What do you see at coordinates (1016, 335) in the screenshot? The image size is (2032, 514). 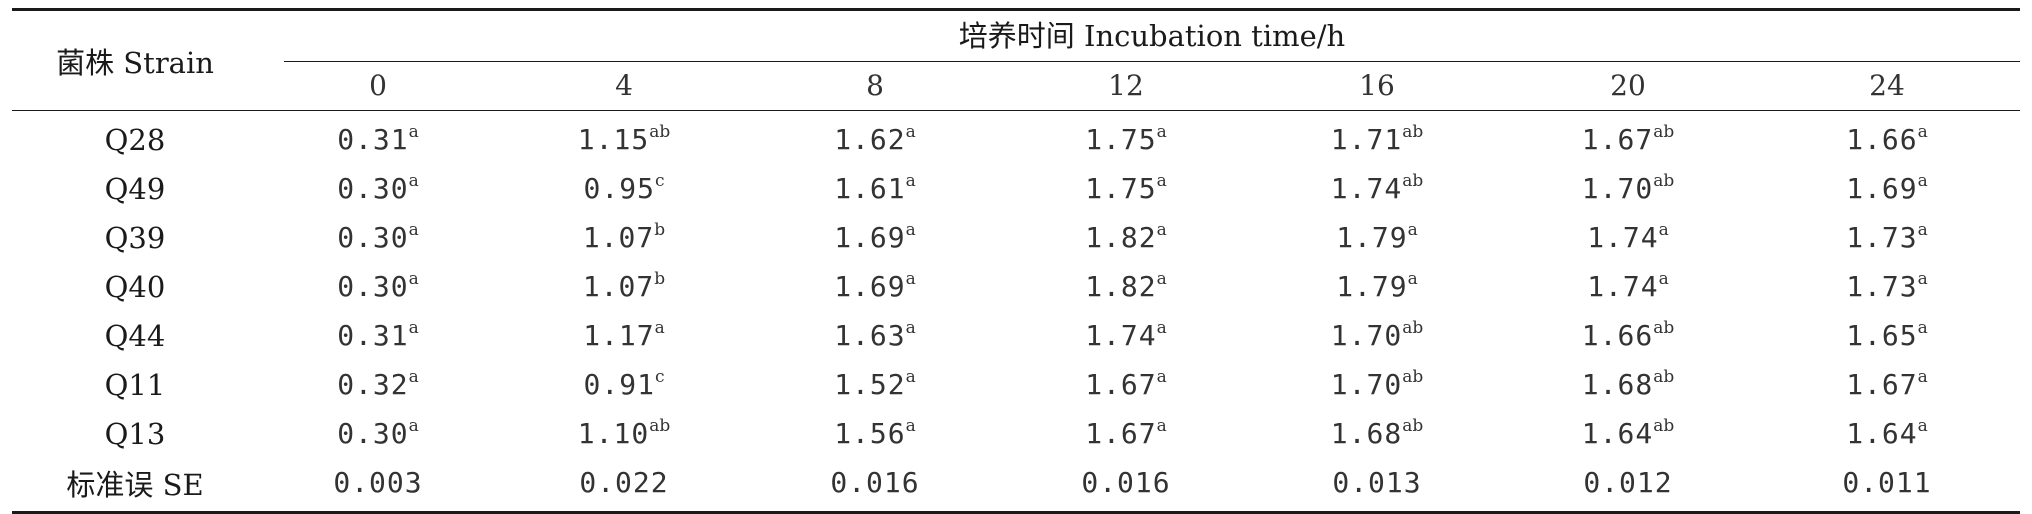 I see `table-row: Q44 0.31a 1.17a 1.63a 1.74a 1.70ab 1.66ab 1.65a` at bounding box center [1016, 335].